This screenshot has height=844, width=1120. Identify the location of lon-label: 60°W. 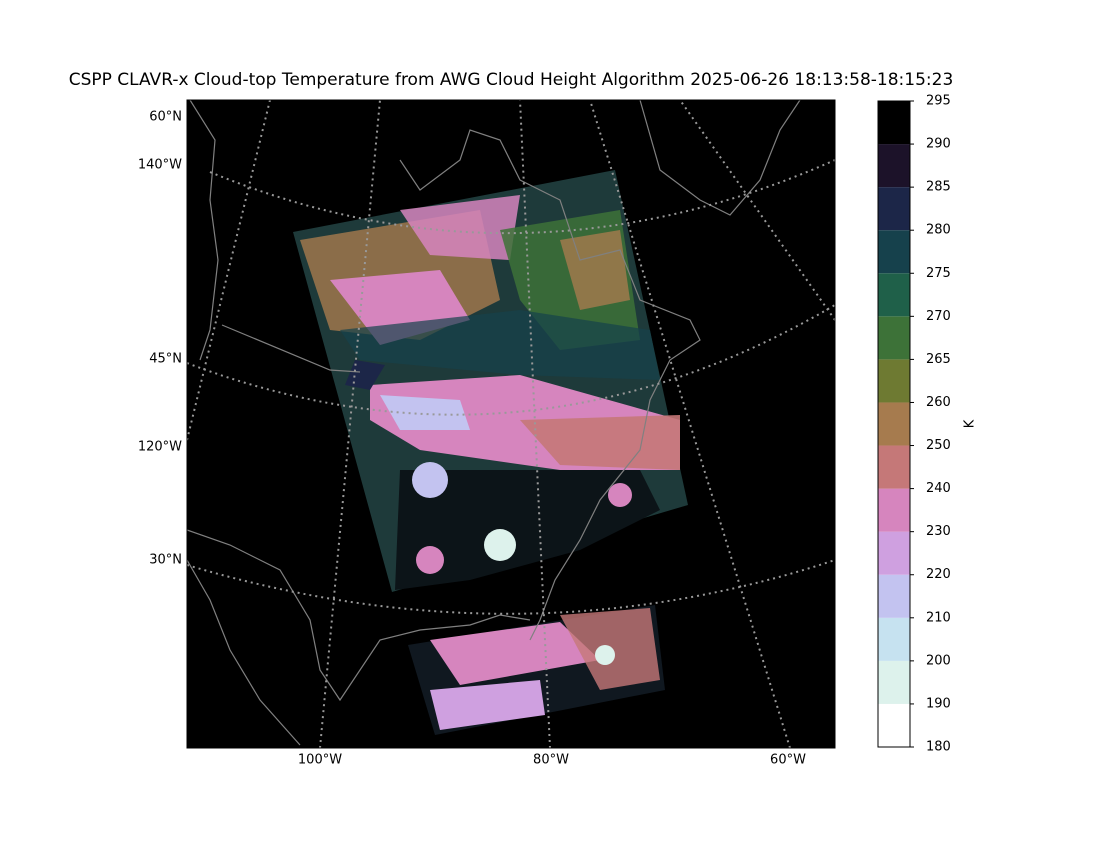
(788, 760).